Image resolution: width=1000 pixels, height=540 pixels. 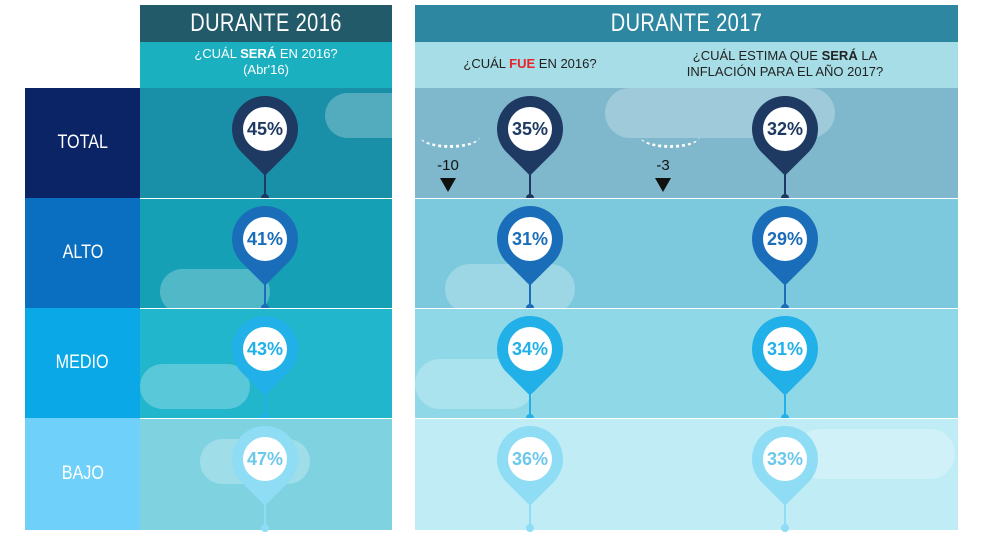 What do you see at coordinates (530, 349) in the screenshot?
I see `pin-value: 34%` at bounding box center [530, 349].